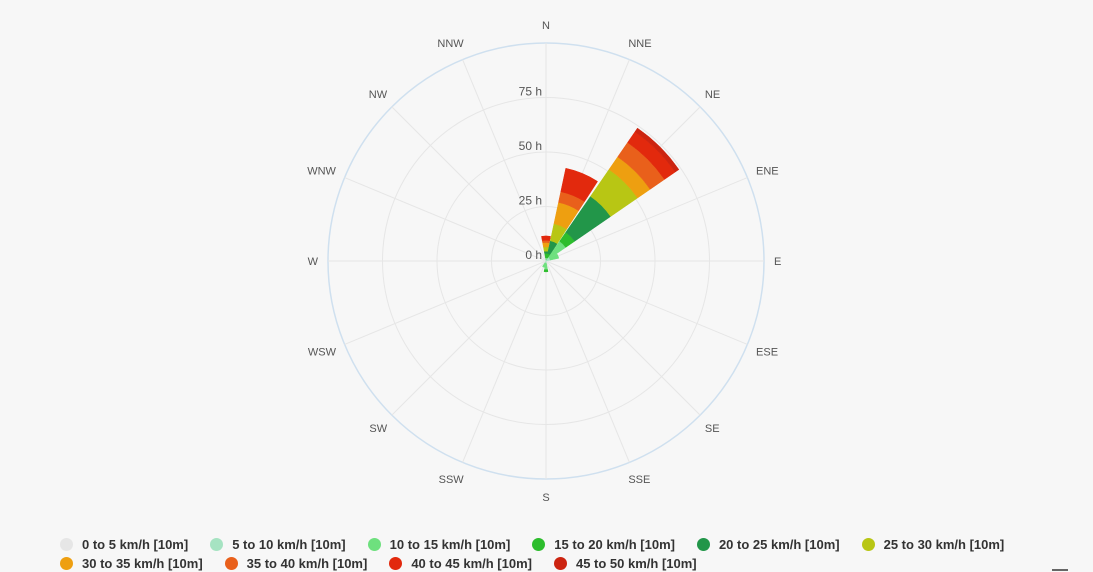 Image resolution: width=1093 pixels, height=572 pixels. What do you see at coordinates (530, 146) in the screenshot?
I see `radial-tick-label: 50 h` at bounding box center [530, 146].